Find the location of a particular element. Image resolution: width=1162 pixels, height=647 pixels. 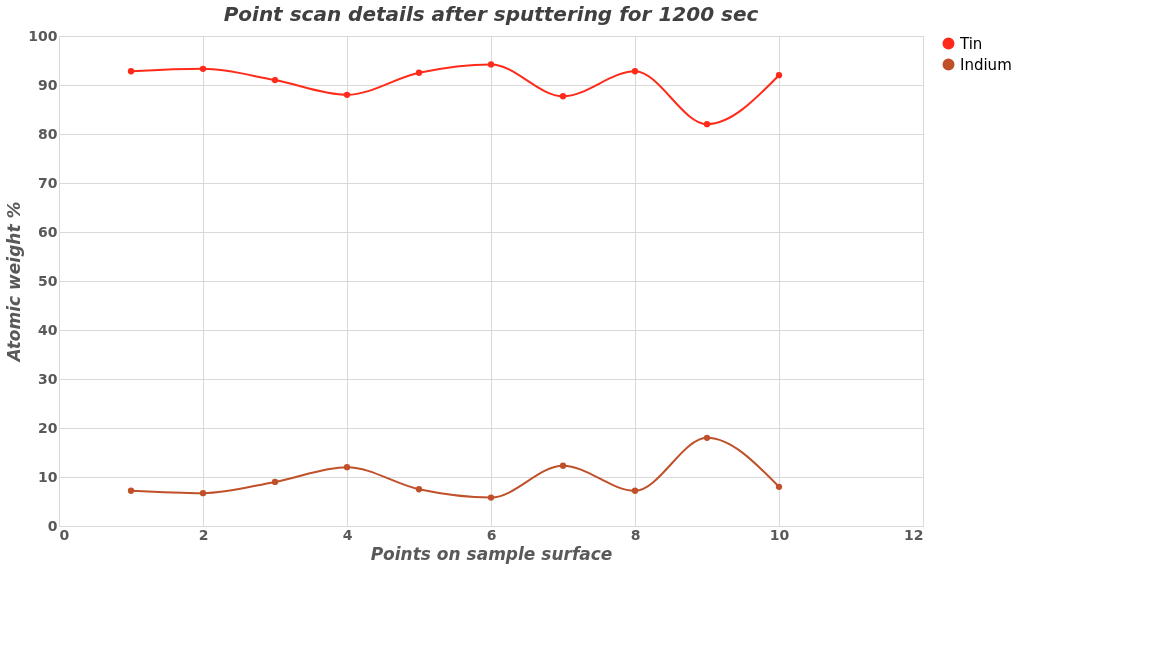

legend-label: Indium is located at coordinates (986, 64).